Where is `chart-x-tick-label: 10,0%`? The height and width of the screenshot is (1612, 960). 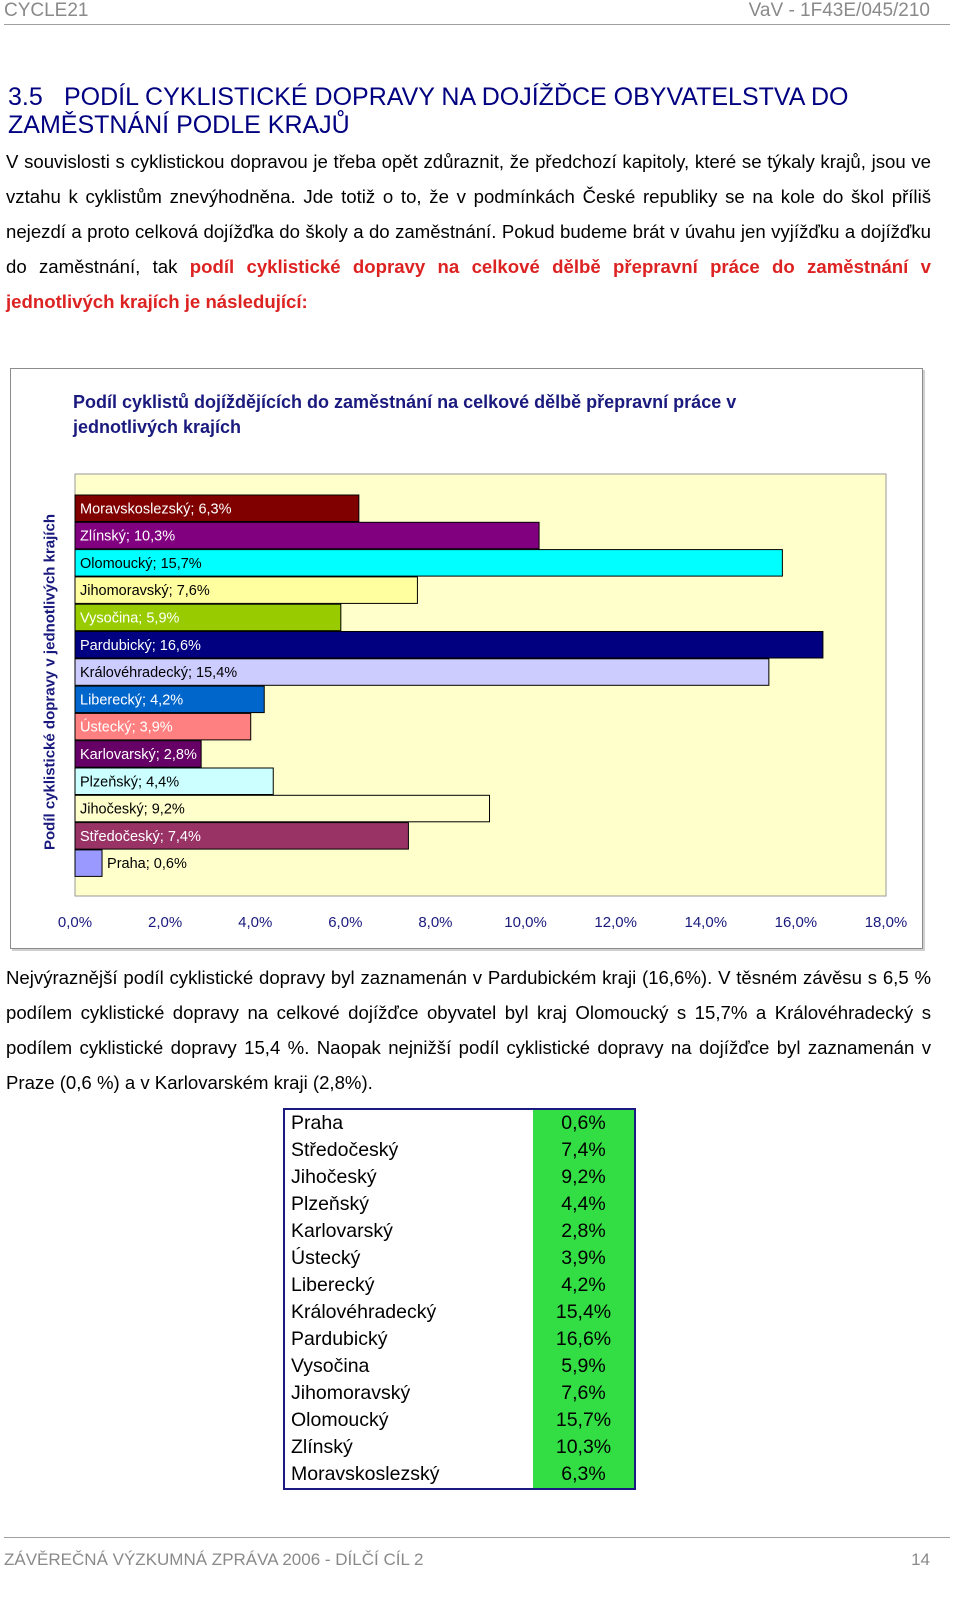
chart-x-tick-label: 10,0% is located at coordinates (525, 922).